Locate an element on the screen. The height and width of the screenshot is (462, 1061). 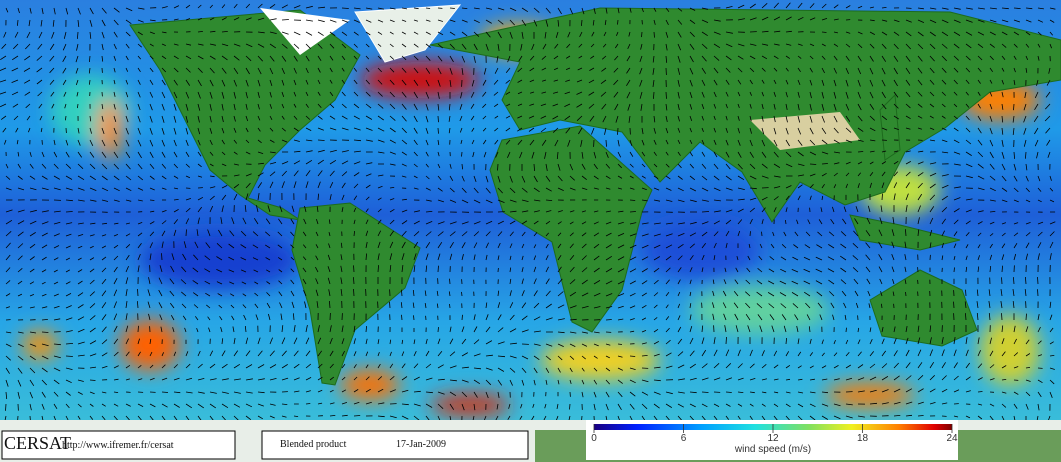
logo: CERSAT is located at coordinates (37, 443).